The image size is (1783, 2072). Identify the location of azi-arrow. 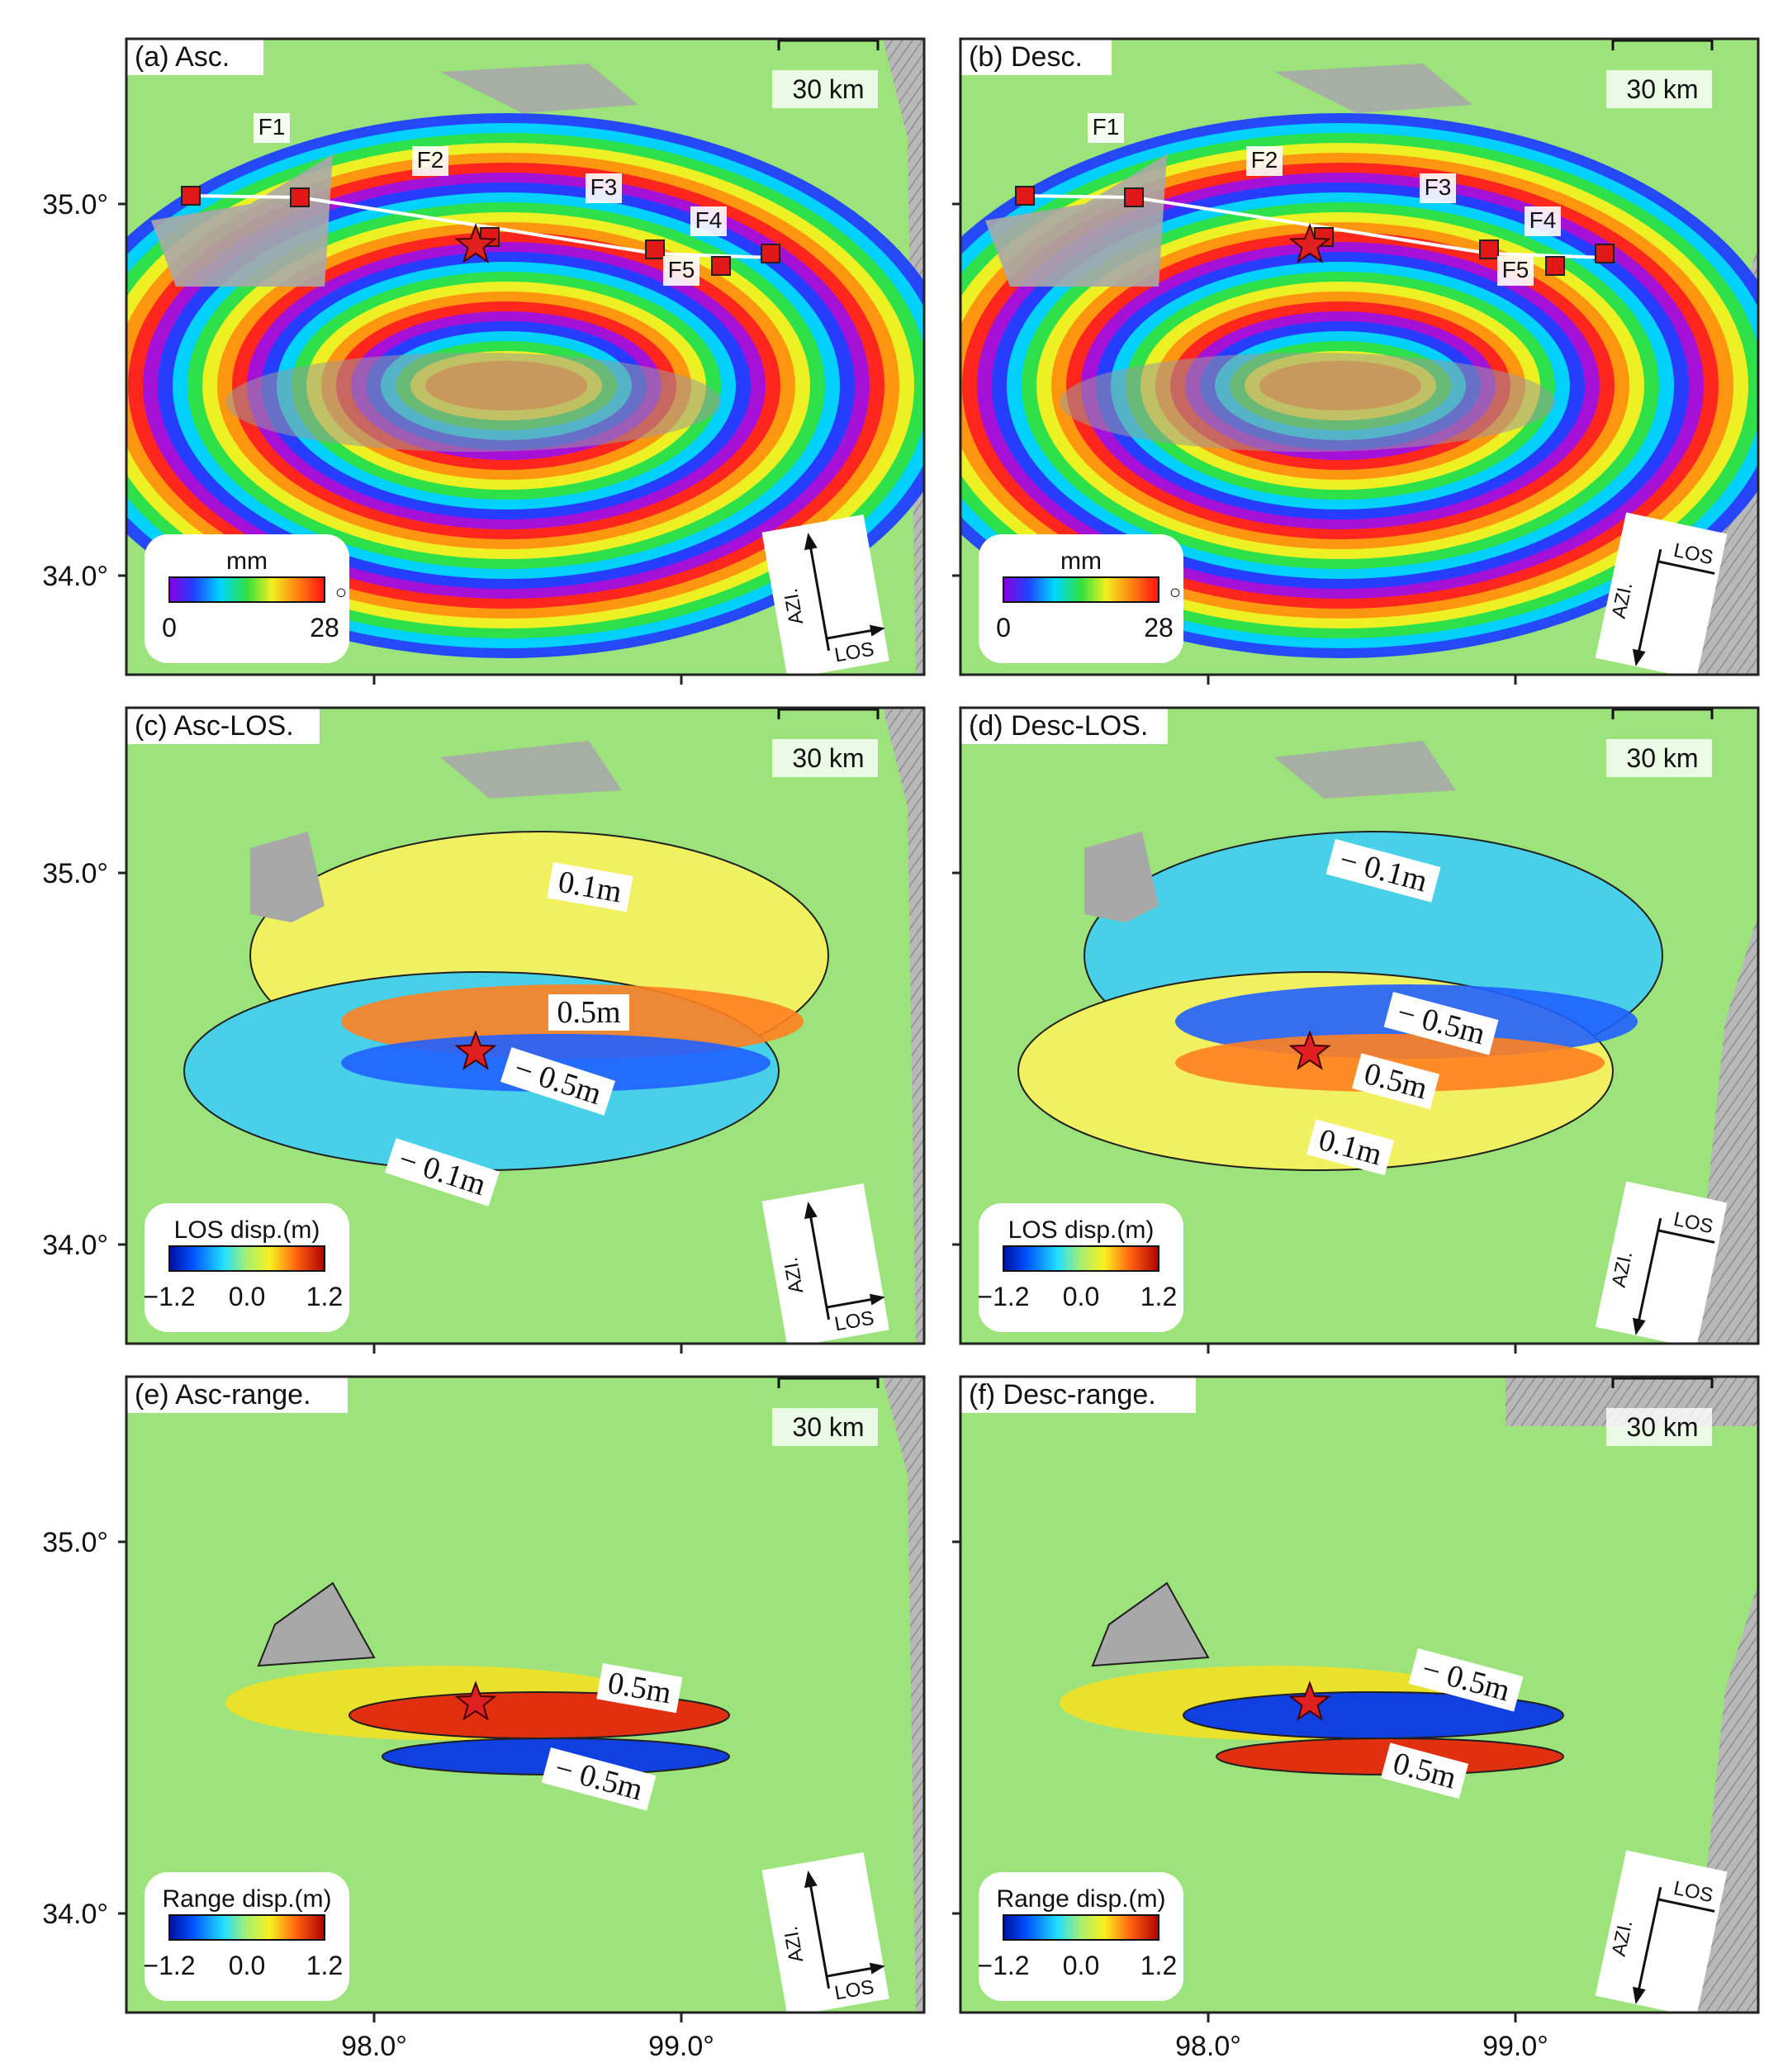
(1649, 603).